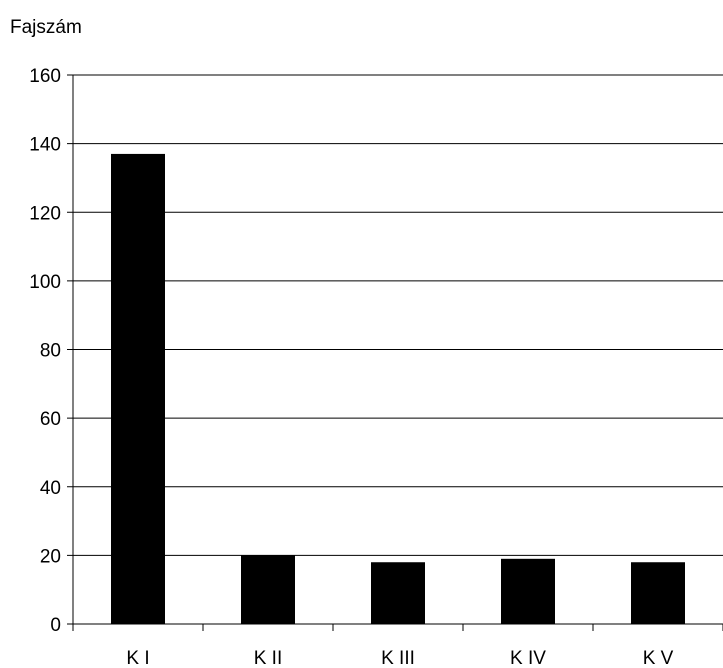 This screenshot has width=723, height=668. What do you see at coordinates (268, 658) in the screenshot?
I see `x-tick-label: K II` at bounding box center [268, 658].